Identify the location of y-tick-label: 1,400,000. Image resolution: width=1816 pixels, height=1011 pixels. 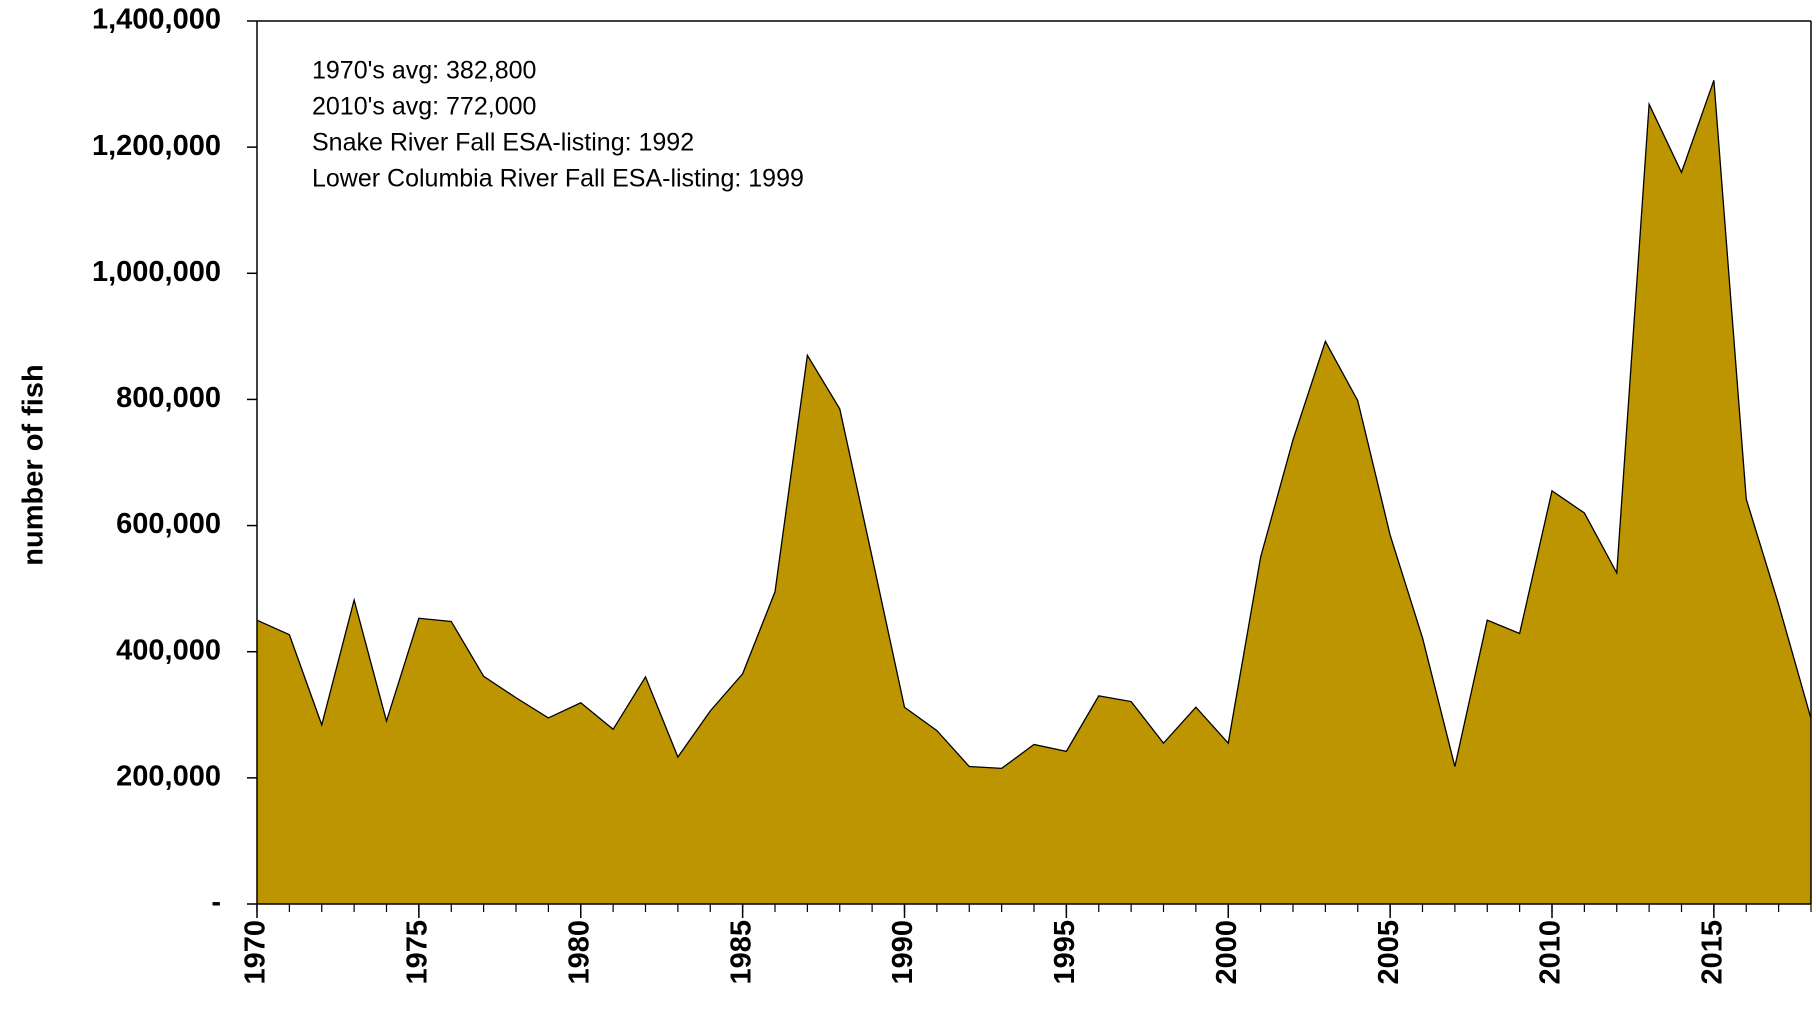
(156, 20).